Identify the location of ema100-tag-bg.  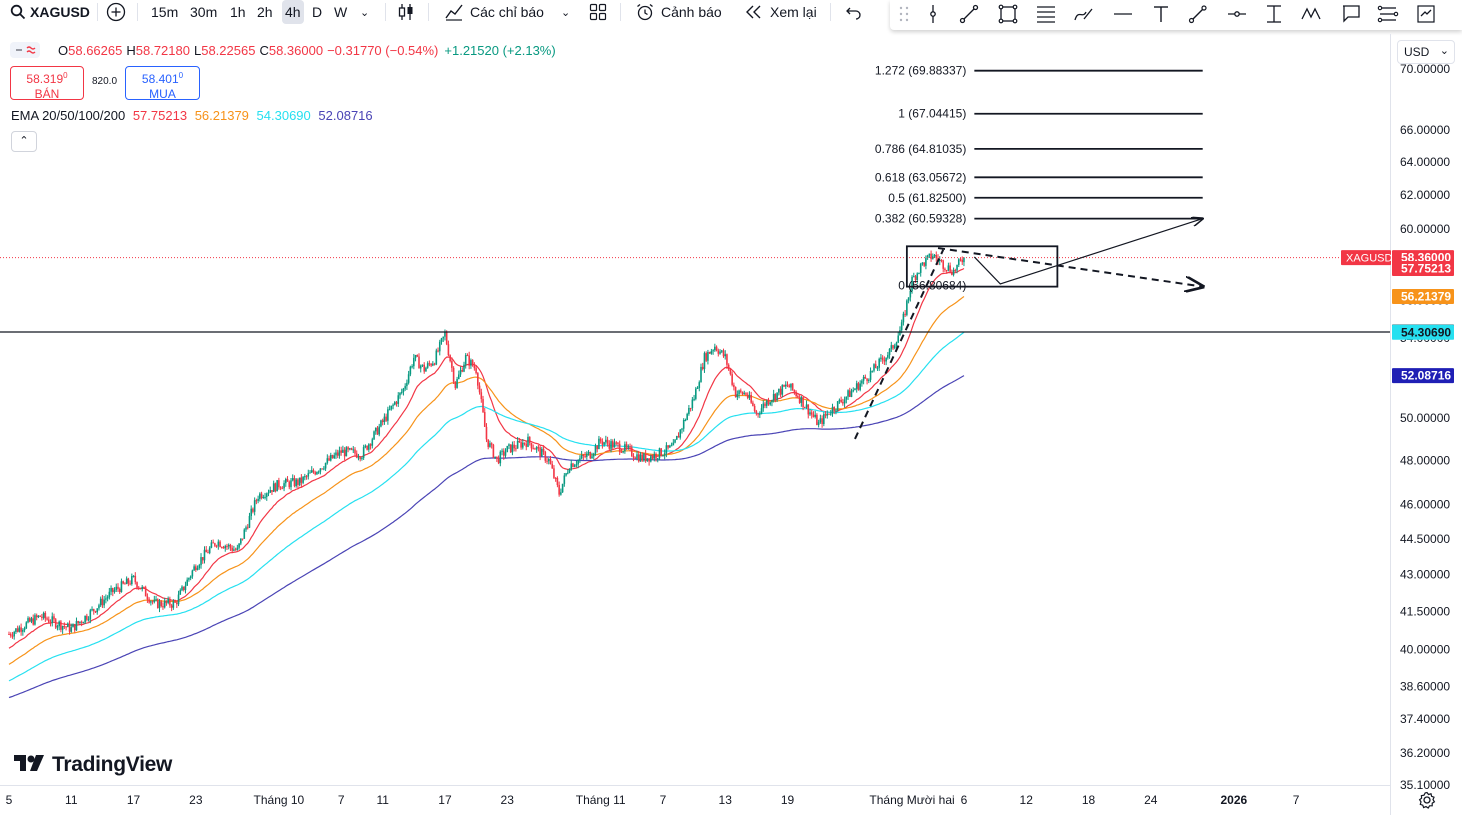
(1423, 332).